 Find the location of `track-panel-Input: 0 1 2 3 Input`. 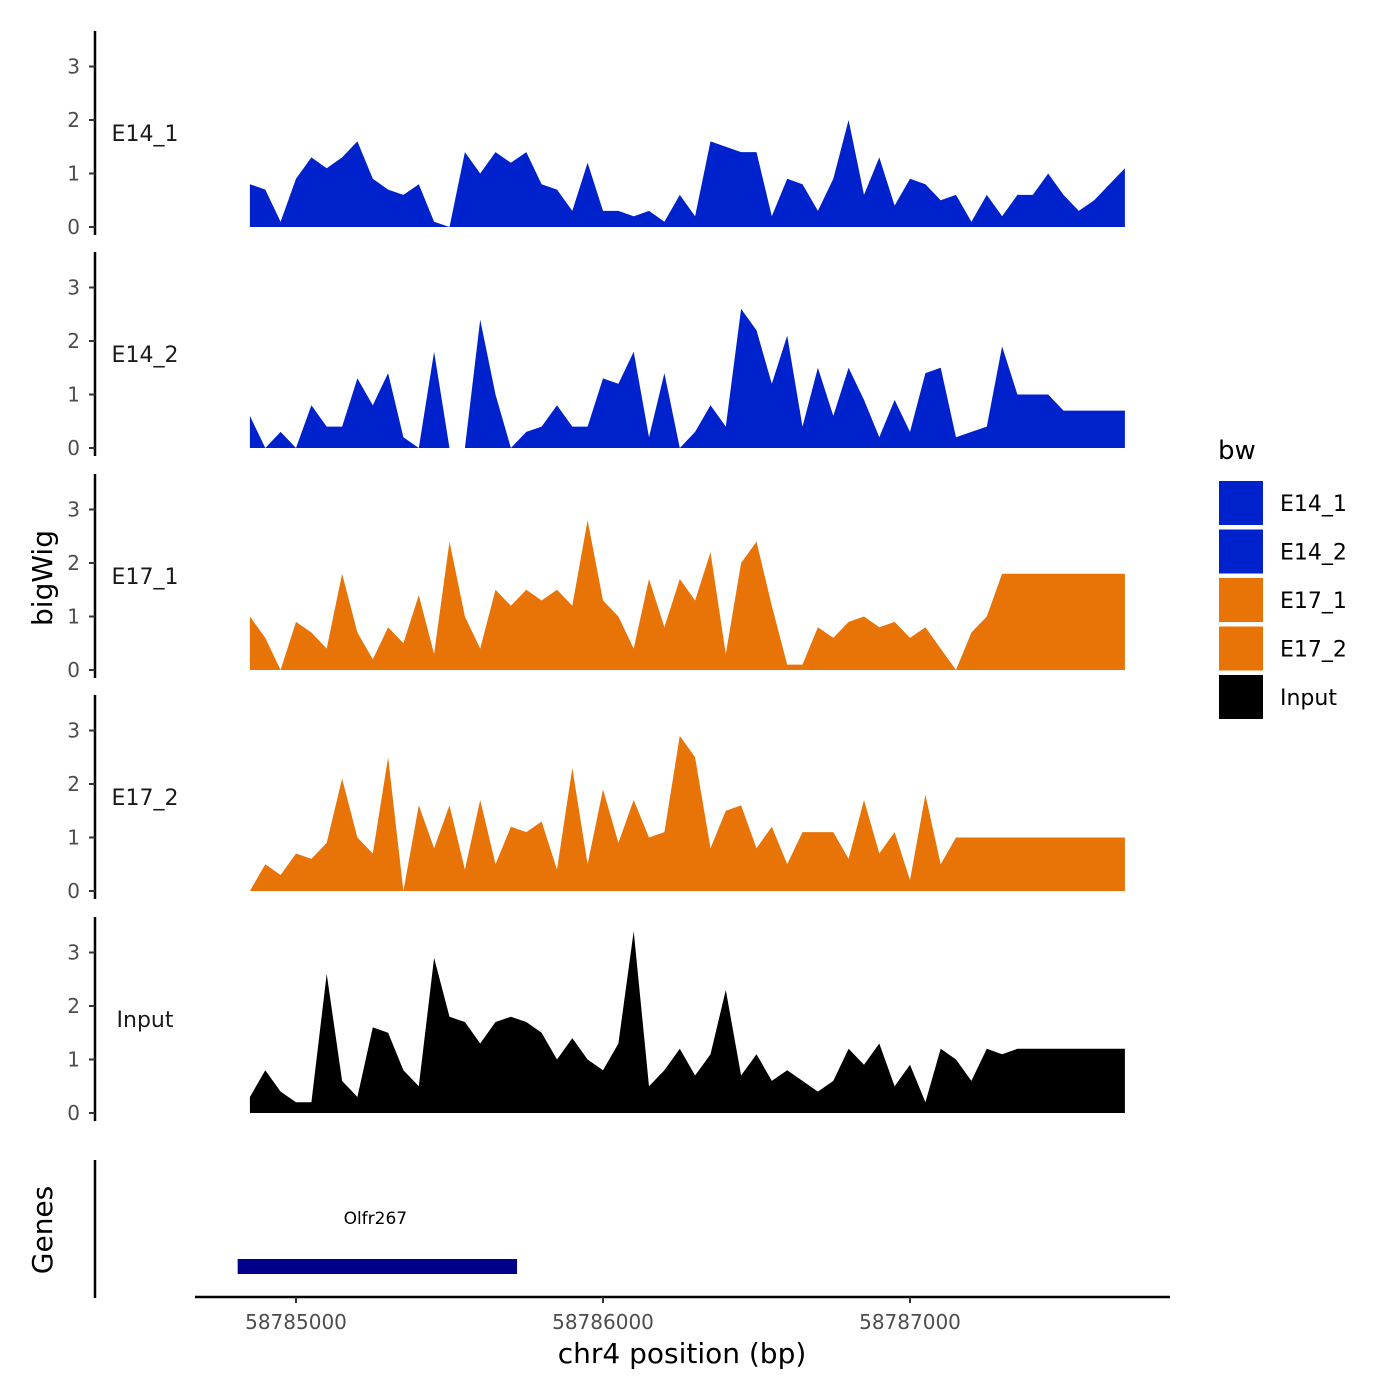

track-panel-Input: 0 1 2 3 Input is located at coordinates (596, 1021).